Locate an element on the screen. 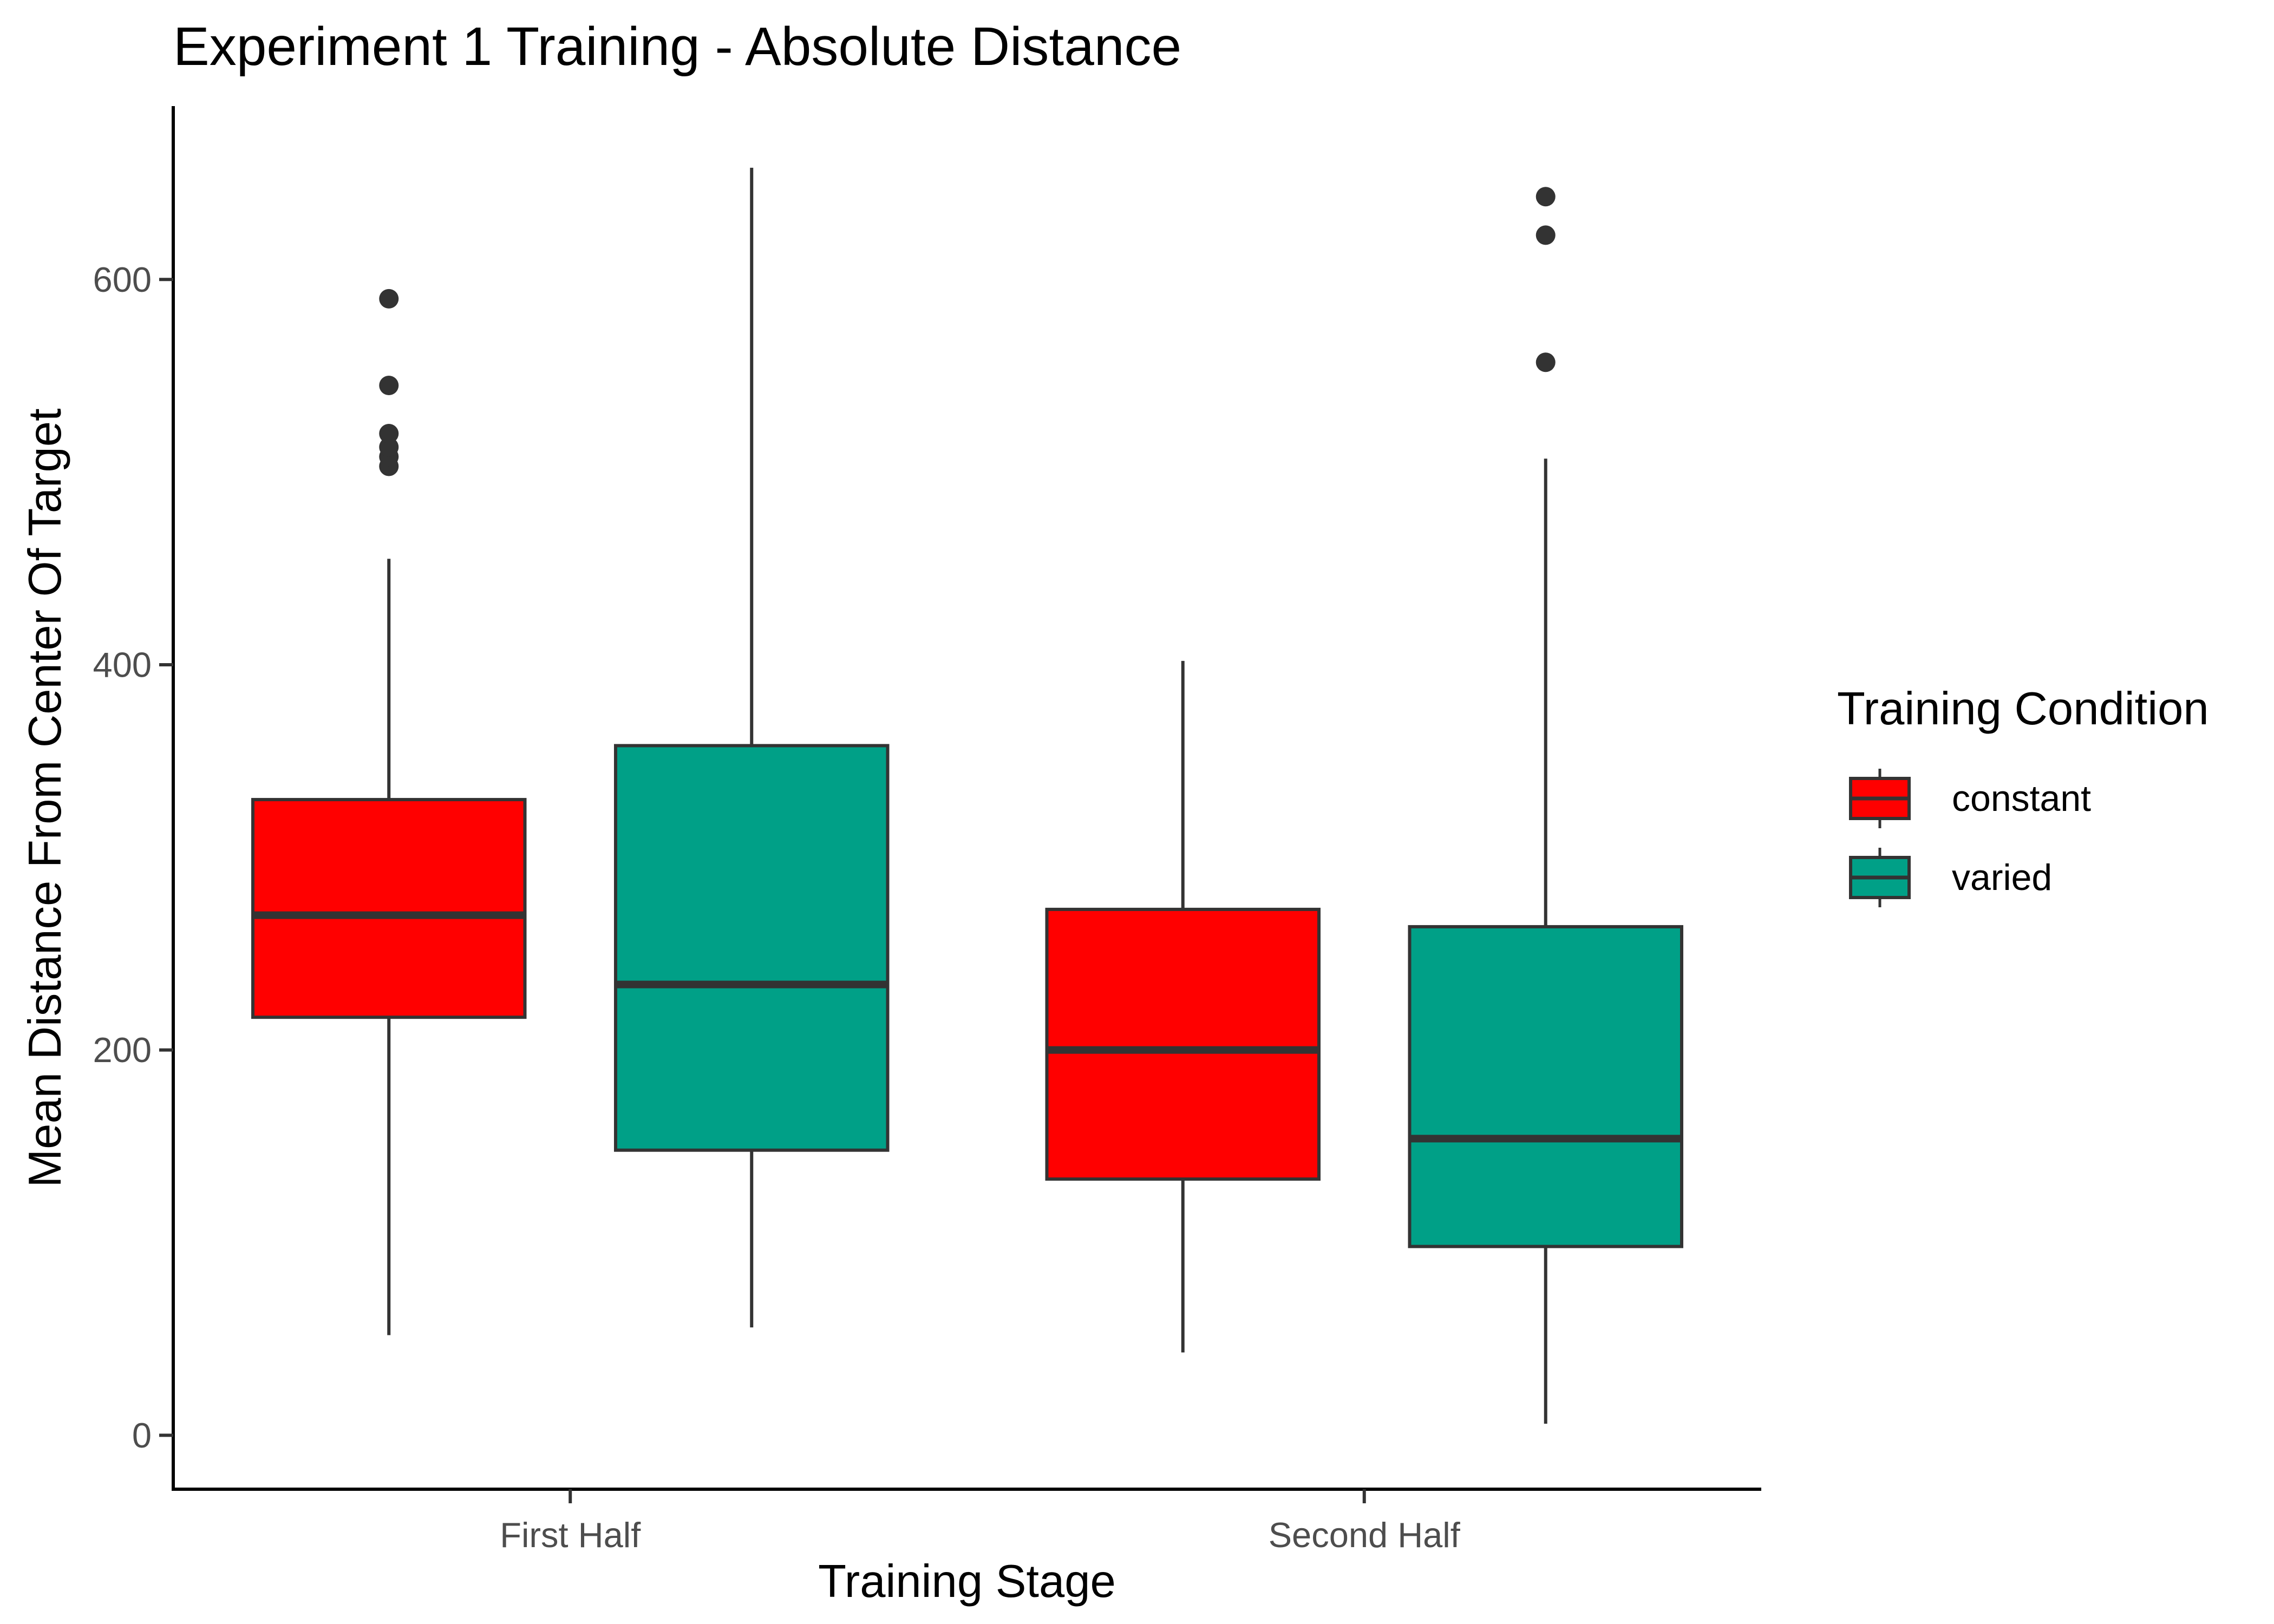 The width and height of the screenshot is (2274, 1624). legend-title: Training Condition is located at coordinates (2023, 709).